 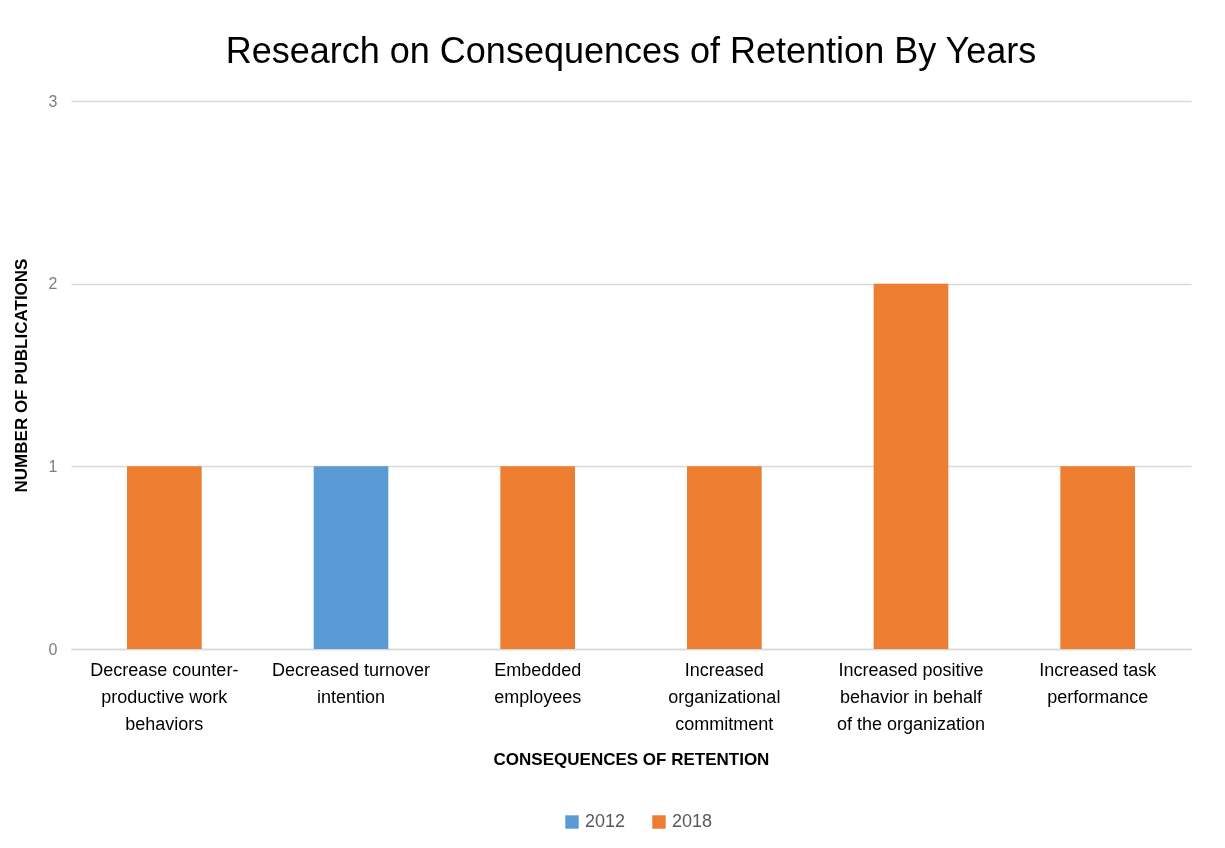 I want to click on y-tick-label: 1, so click(x=53, y=466).